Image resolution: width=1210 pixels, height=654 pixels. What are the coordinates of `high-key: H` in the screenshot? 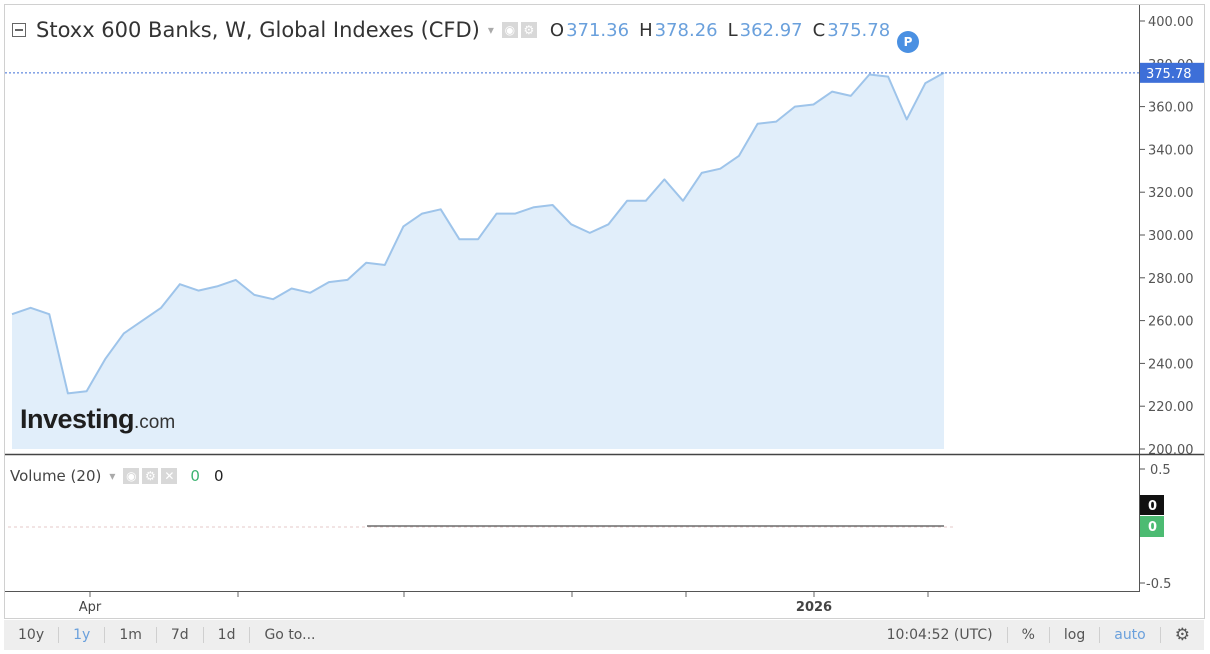 It's located at (646, 30).